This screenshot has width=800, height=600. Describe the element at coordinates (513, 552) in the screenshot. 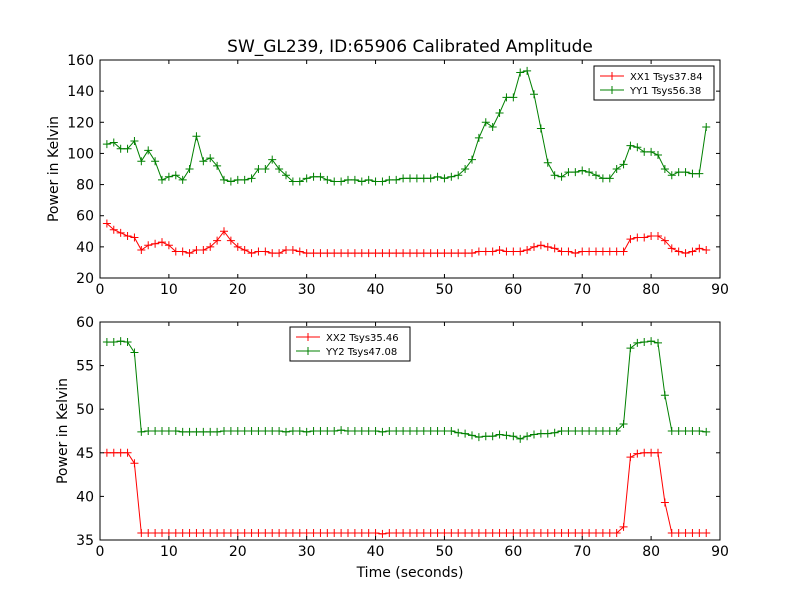

I see `x-tick-label-1-6: 60` at that location.